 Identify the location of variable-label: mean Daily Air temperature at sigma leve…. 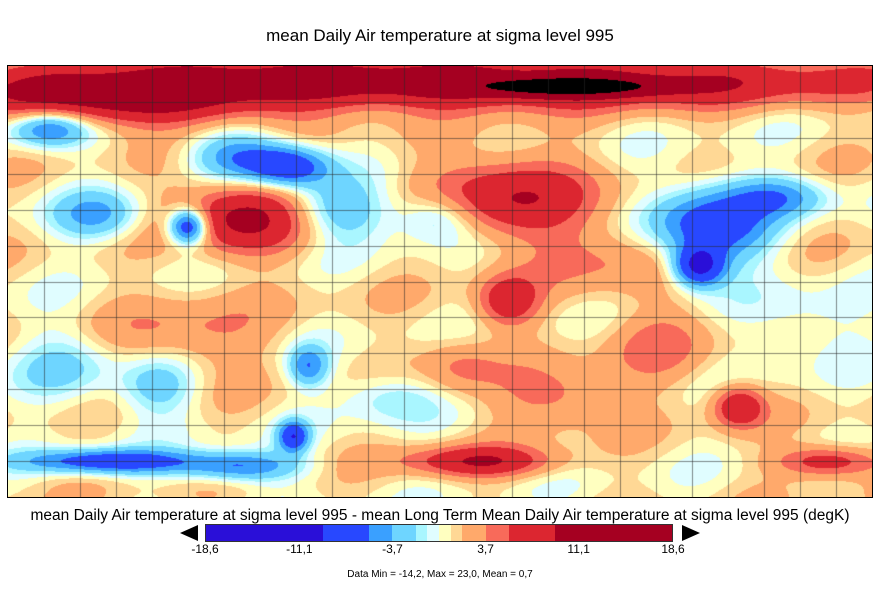
(440, 515).